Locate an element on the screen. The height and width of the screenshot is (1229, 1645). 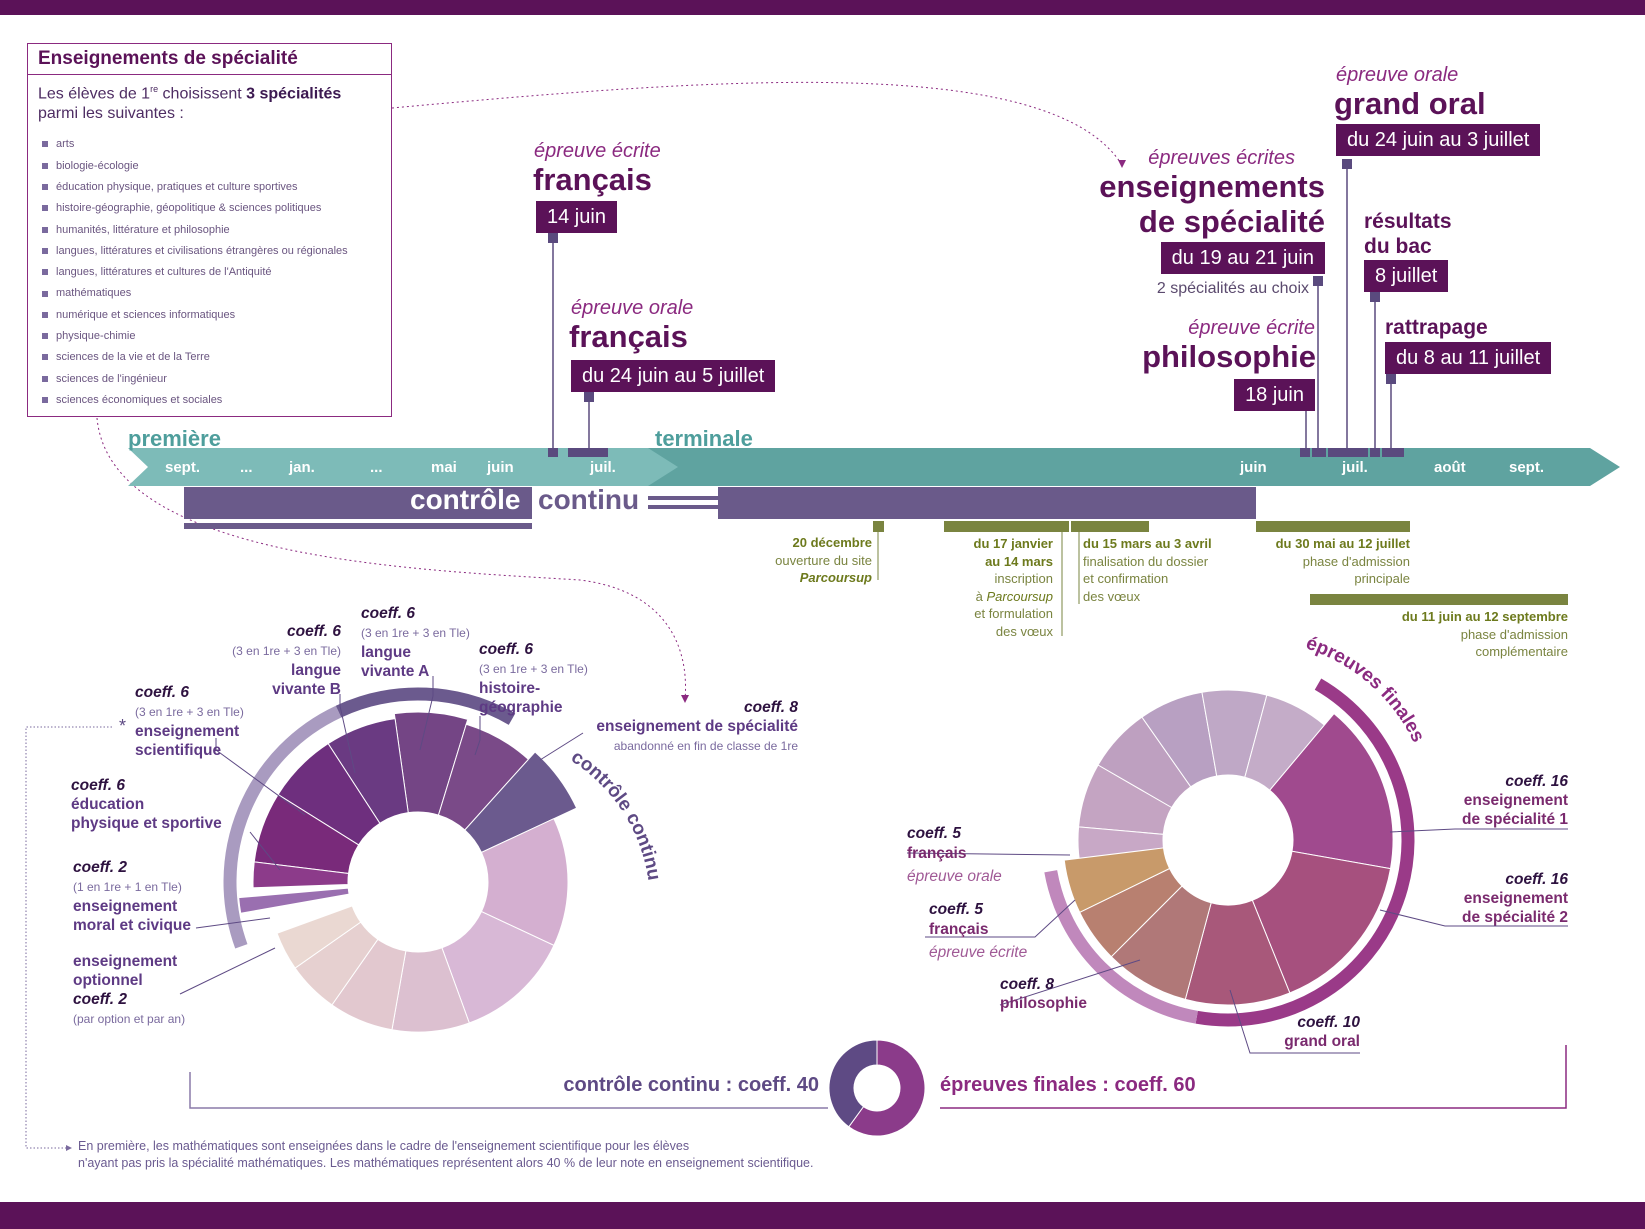
list-item: physique-chimie is located at coordinates (216, 336).